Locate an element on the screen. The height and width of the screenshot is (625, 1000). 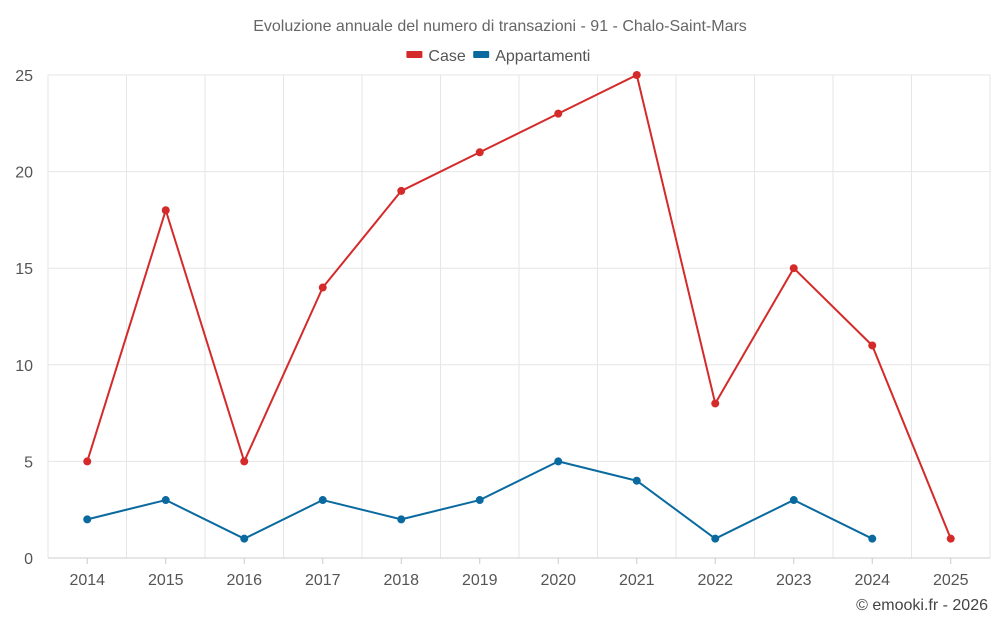
credit: © emooki.fr - 2026 is located at coordinates (922, 605).